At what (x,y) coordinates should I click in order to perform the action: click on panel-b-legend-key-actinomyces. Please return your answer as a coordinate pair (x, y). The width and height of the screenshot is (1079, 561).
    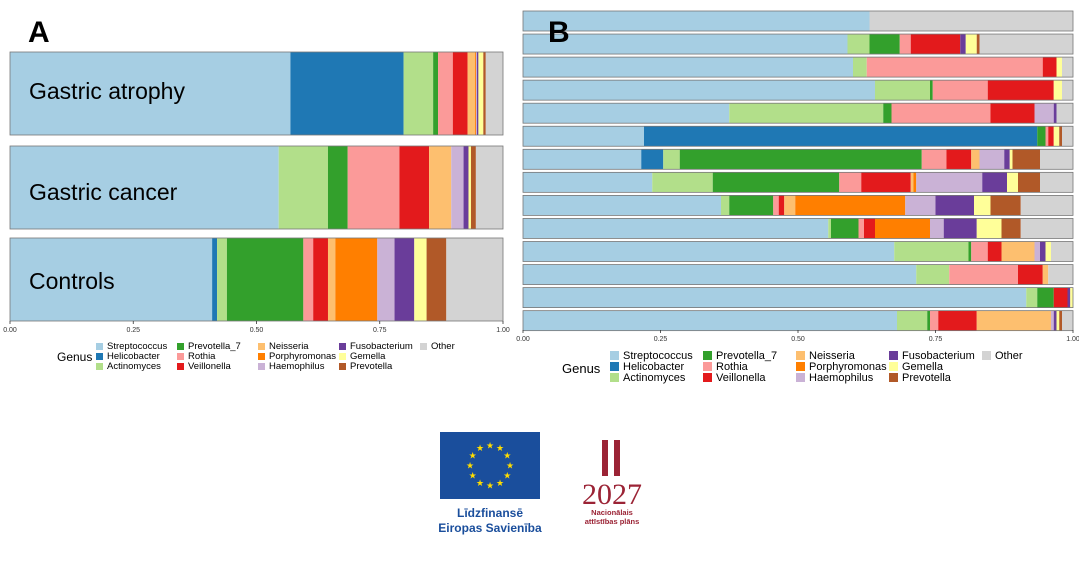
    Looking at the image, I should click on (614, 377).